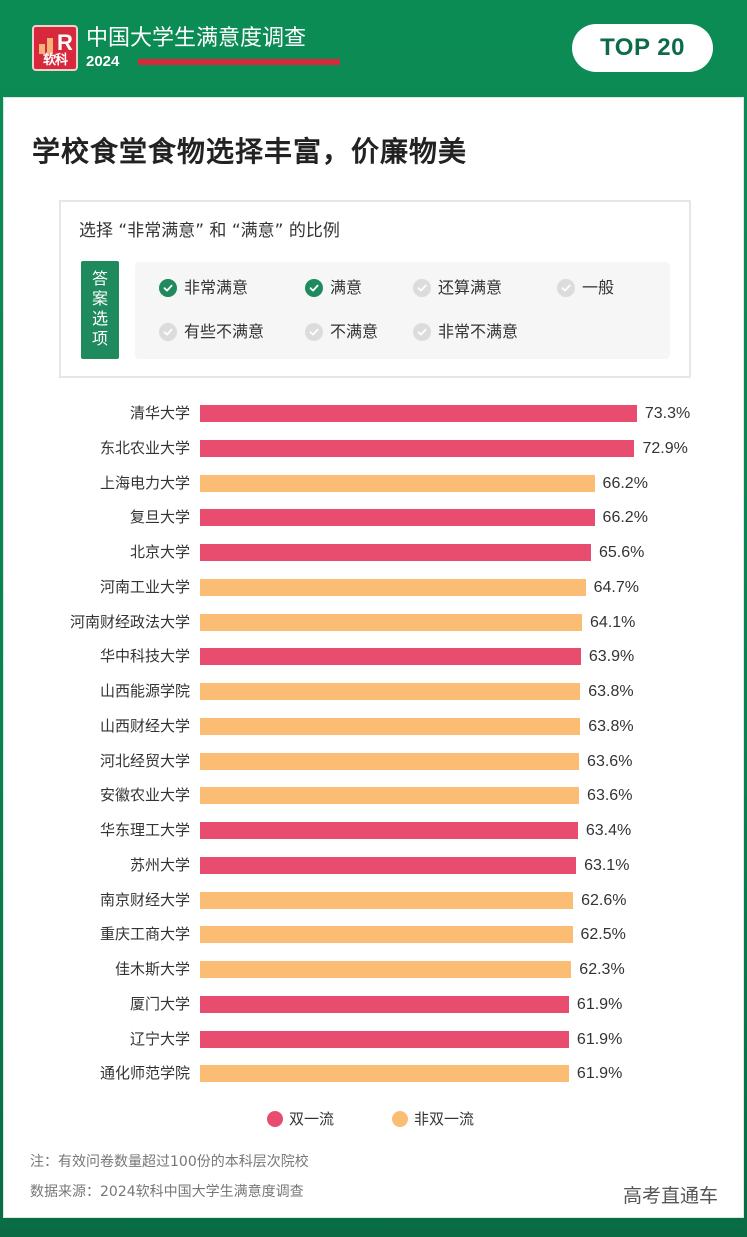  Describe the element at coordinates (341, 332) in the screenshot. I see `option-6: 不满意` at that location.